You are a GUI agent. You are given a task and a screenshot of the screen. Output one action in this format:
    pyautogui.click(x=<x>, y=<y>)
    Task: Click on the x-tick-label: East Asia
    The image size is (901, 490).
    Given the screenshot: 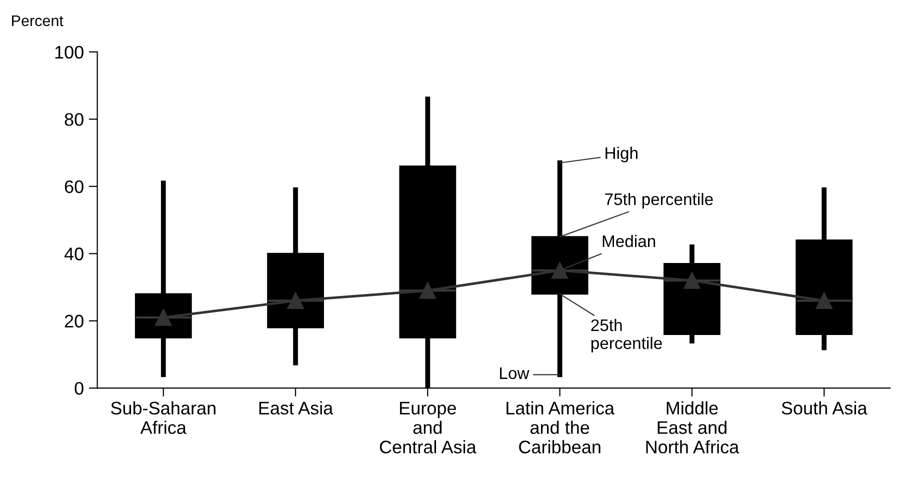 What is the action you would take?
    pyautogui.click(x=296, y=408)
    